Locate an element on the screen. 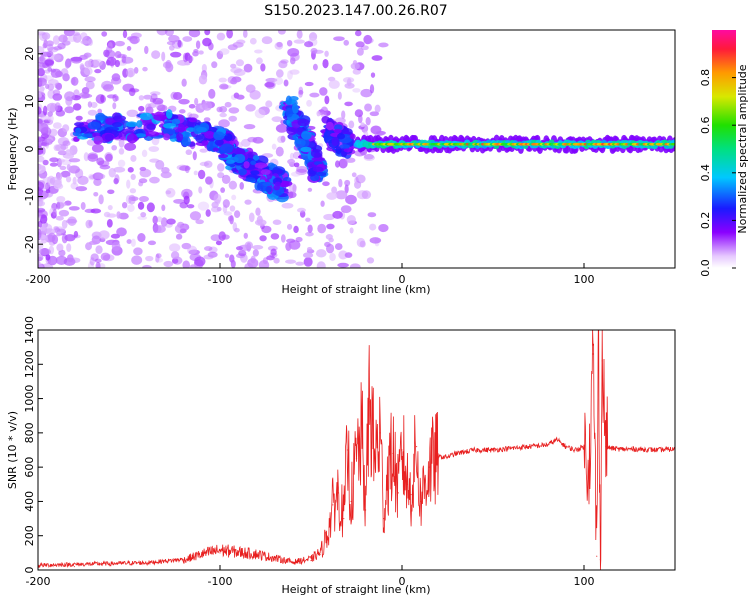 The height and width of the screenshot is (600, 750). snr-x-tick-label: 0 is located at coordinates (402, 581).